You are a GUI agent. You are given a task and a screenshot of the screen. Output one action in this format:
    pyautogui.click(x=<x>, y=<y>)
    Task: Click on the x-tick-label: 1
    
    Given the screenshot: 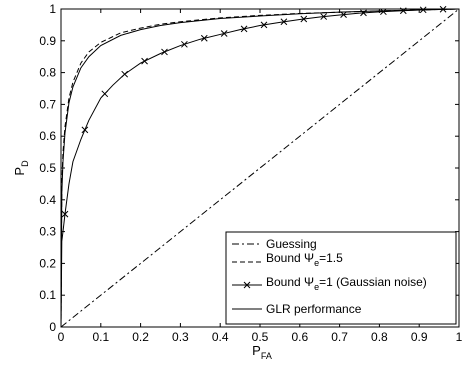 What is the action you would take?
    pyautogui.click(x=459, y=337)
    